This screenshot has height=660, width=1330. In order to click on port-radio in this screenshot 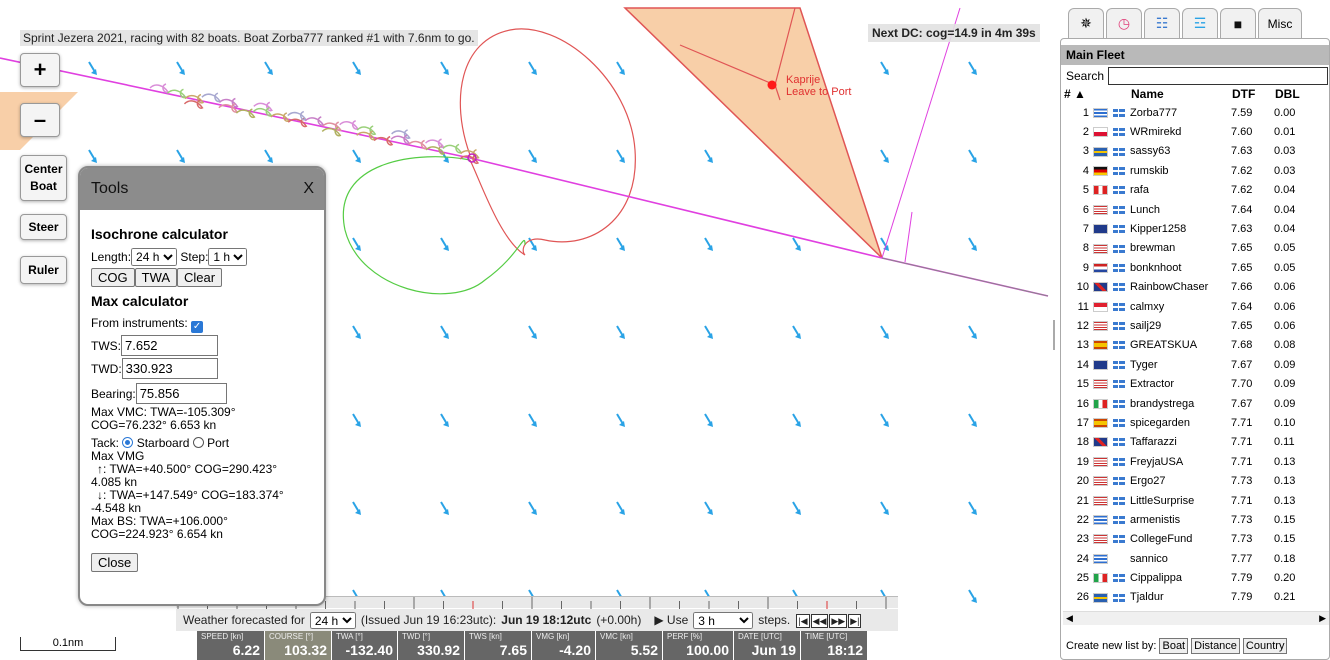, I will do `click(198, 442)`.